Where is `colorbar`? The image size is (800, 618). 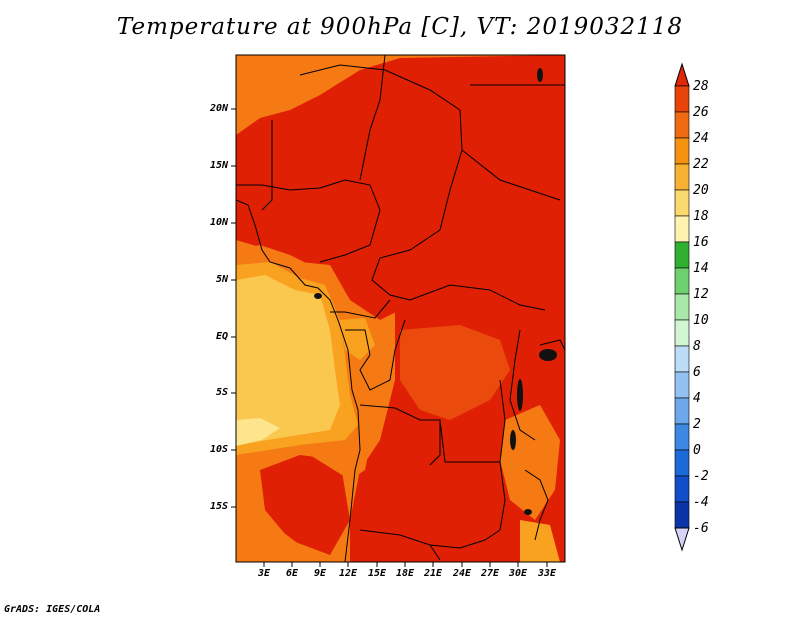 colorbar is located at coordinates (682, 307).